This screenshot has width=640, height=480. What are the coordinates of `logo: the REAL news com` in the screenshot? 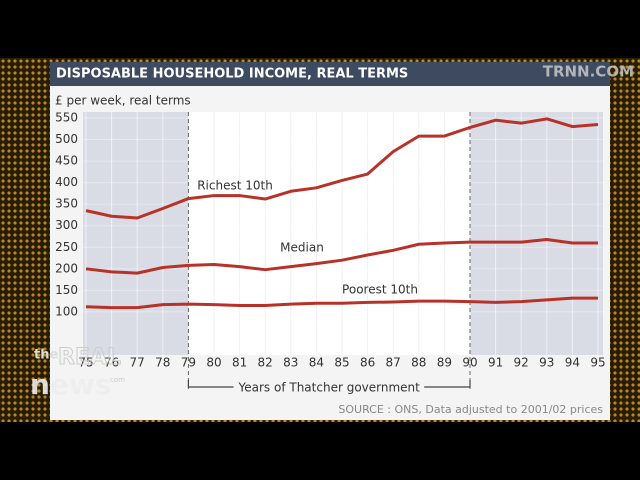 It's located at (77, 373).